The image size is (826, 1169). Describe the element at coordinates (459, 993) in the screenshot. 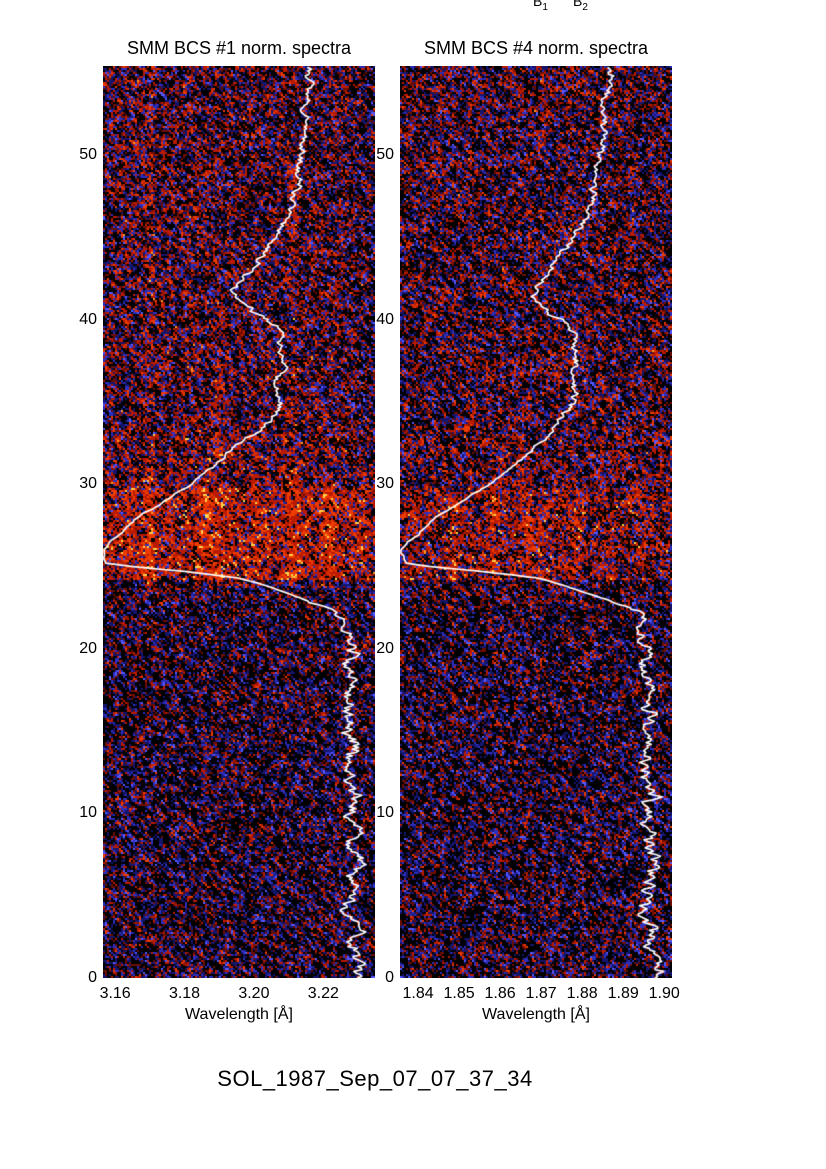

I see `x-tick-label: 1.85` at that location.